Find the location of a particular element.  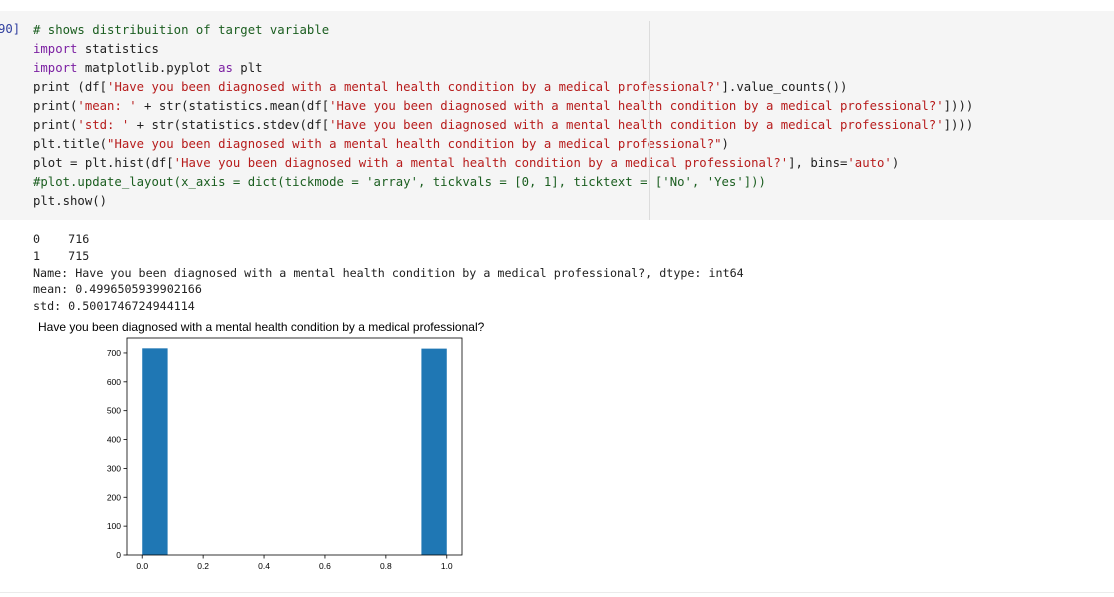

output-line: std: 0.5001746724944114 is located at coordinates (114, 306).